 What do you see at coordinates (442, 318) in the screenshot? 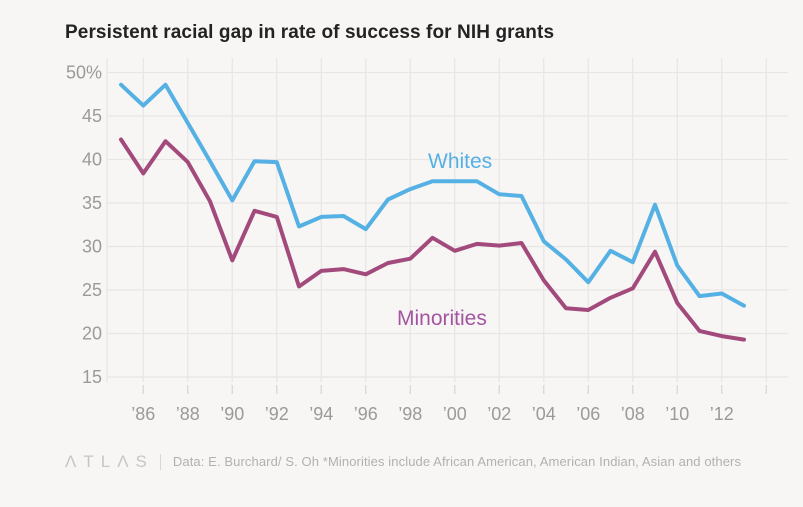
I see `series-label-minorities: Minorities` at bounding box center [442, 318].